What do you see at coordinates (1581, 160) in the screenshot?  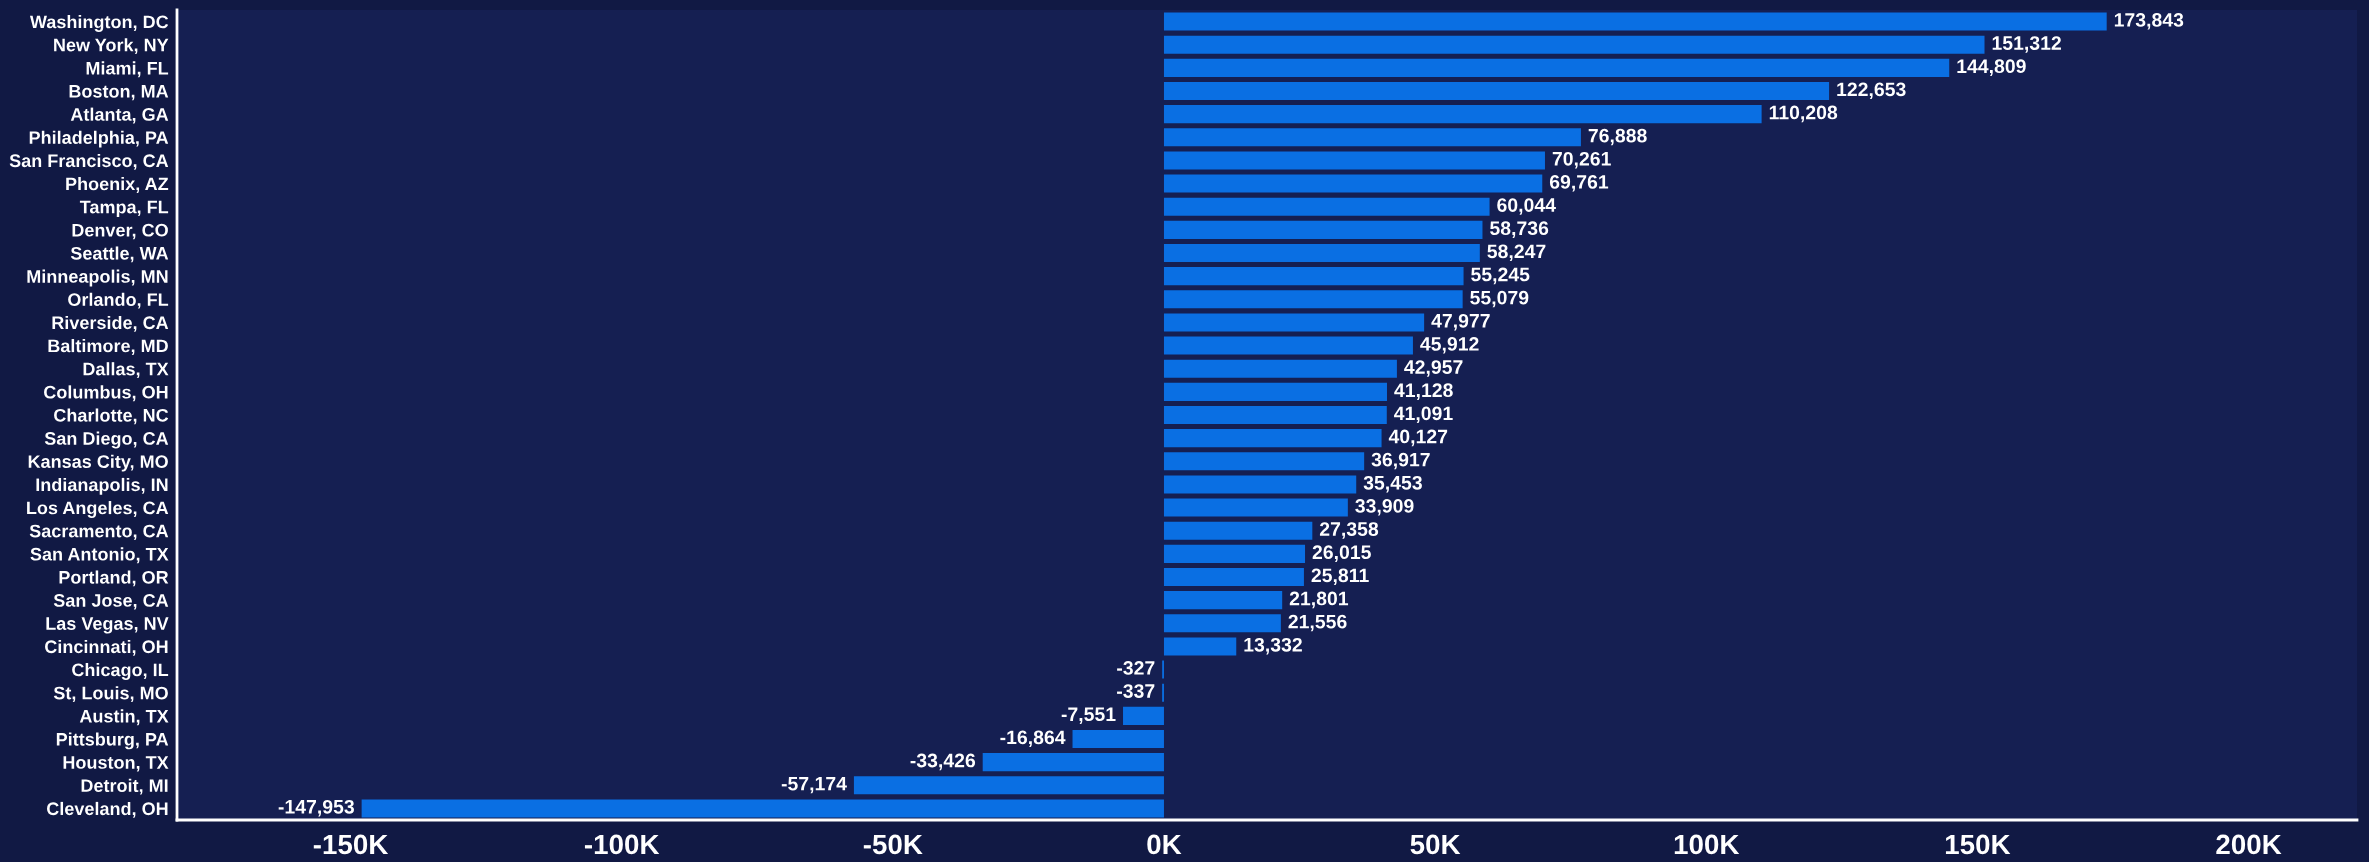 I see `data-label: 70,261` at bounding box center [1581, 160].